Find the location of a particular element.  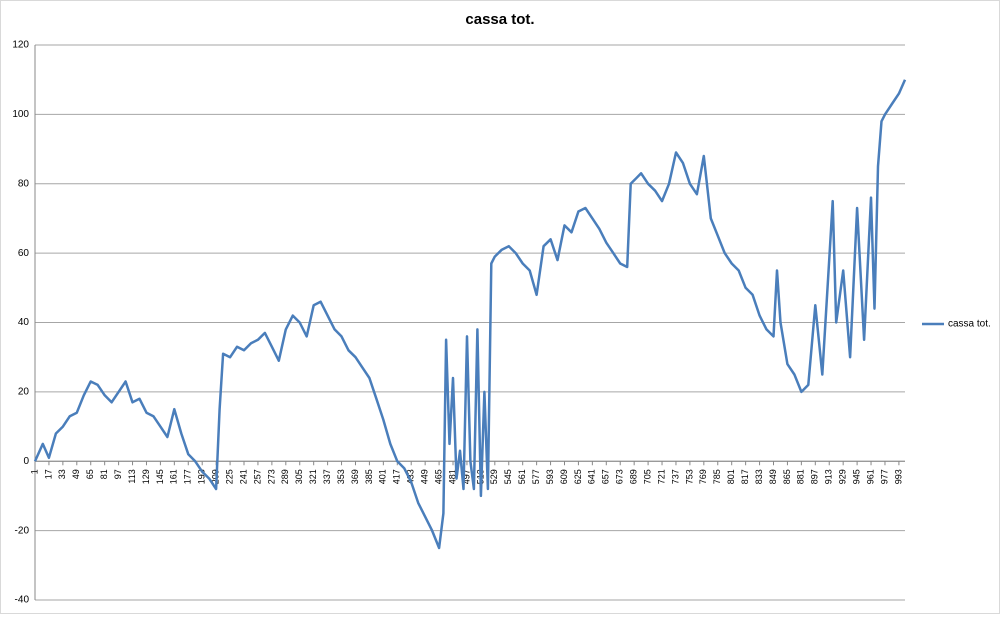

x-tick-label: 97 is located at coordinates (118, 474).